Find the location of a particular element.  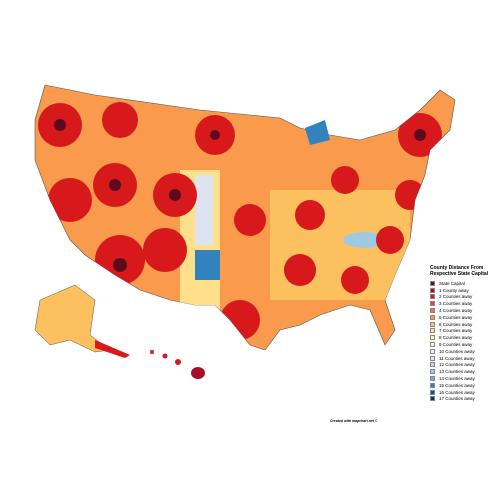

legend-item: 12 Counties away is located at coordinates (464, 365).